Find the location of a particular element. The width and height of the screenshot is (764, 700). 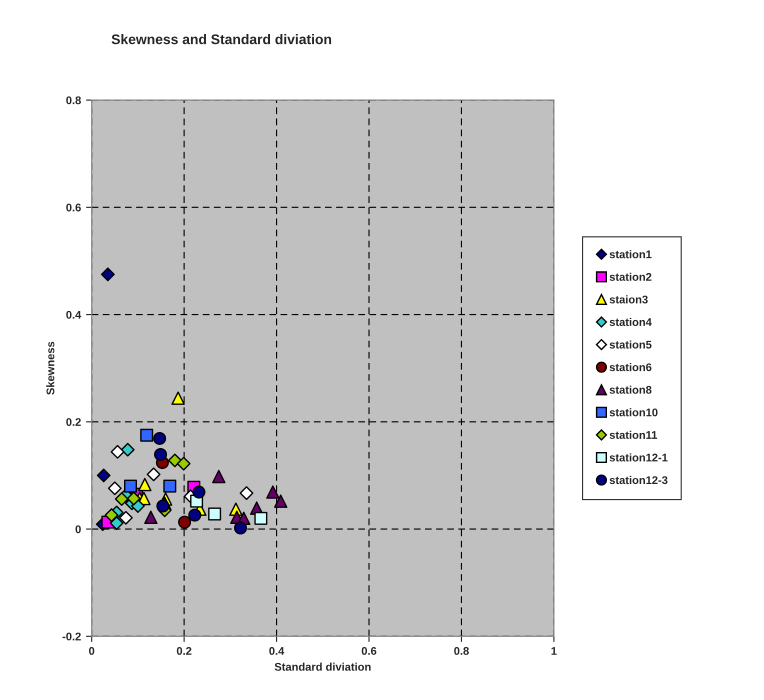

legend-label: station12-1 is located at coordinates (639, 457).